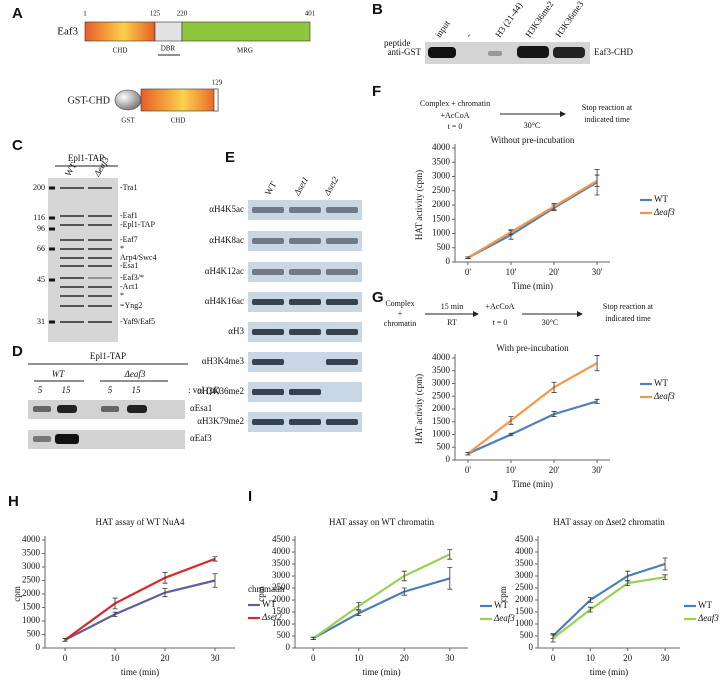 The width and height of the screenshot is (720, 690). What do you see at coordinates (137, 224) in the screenshot?
I see `band-label: -Epl1-TAP` at bounding box center [137, 224].